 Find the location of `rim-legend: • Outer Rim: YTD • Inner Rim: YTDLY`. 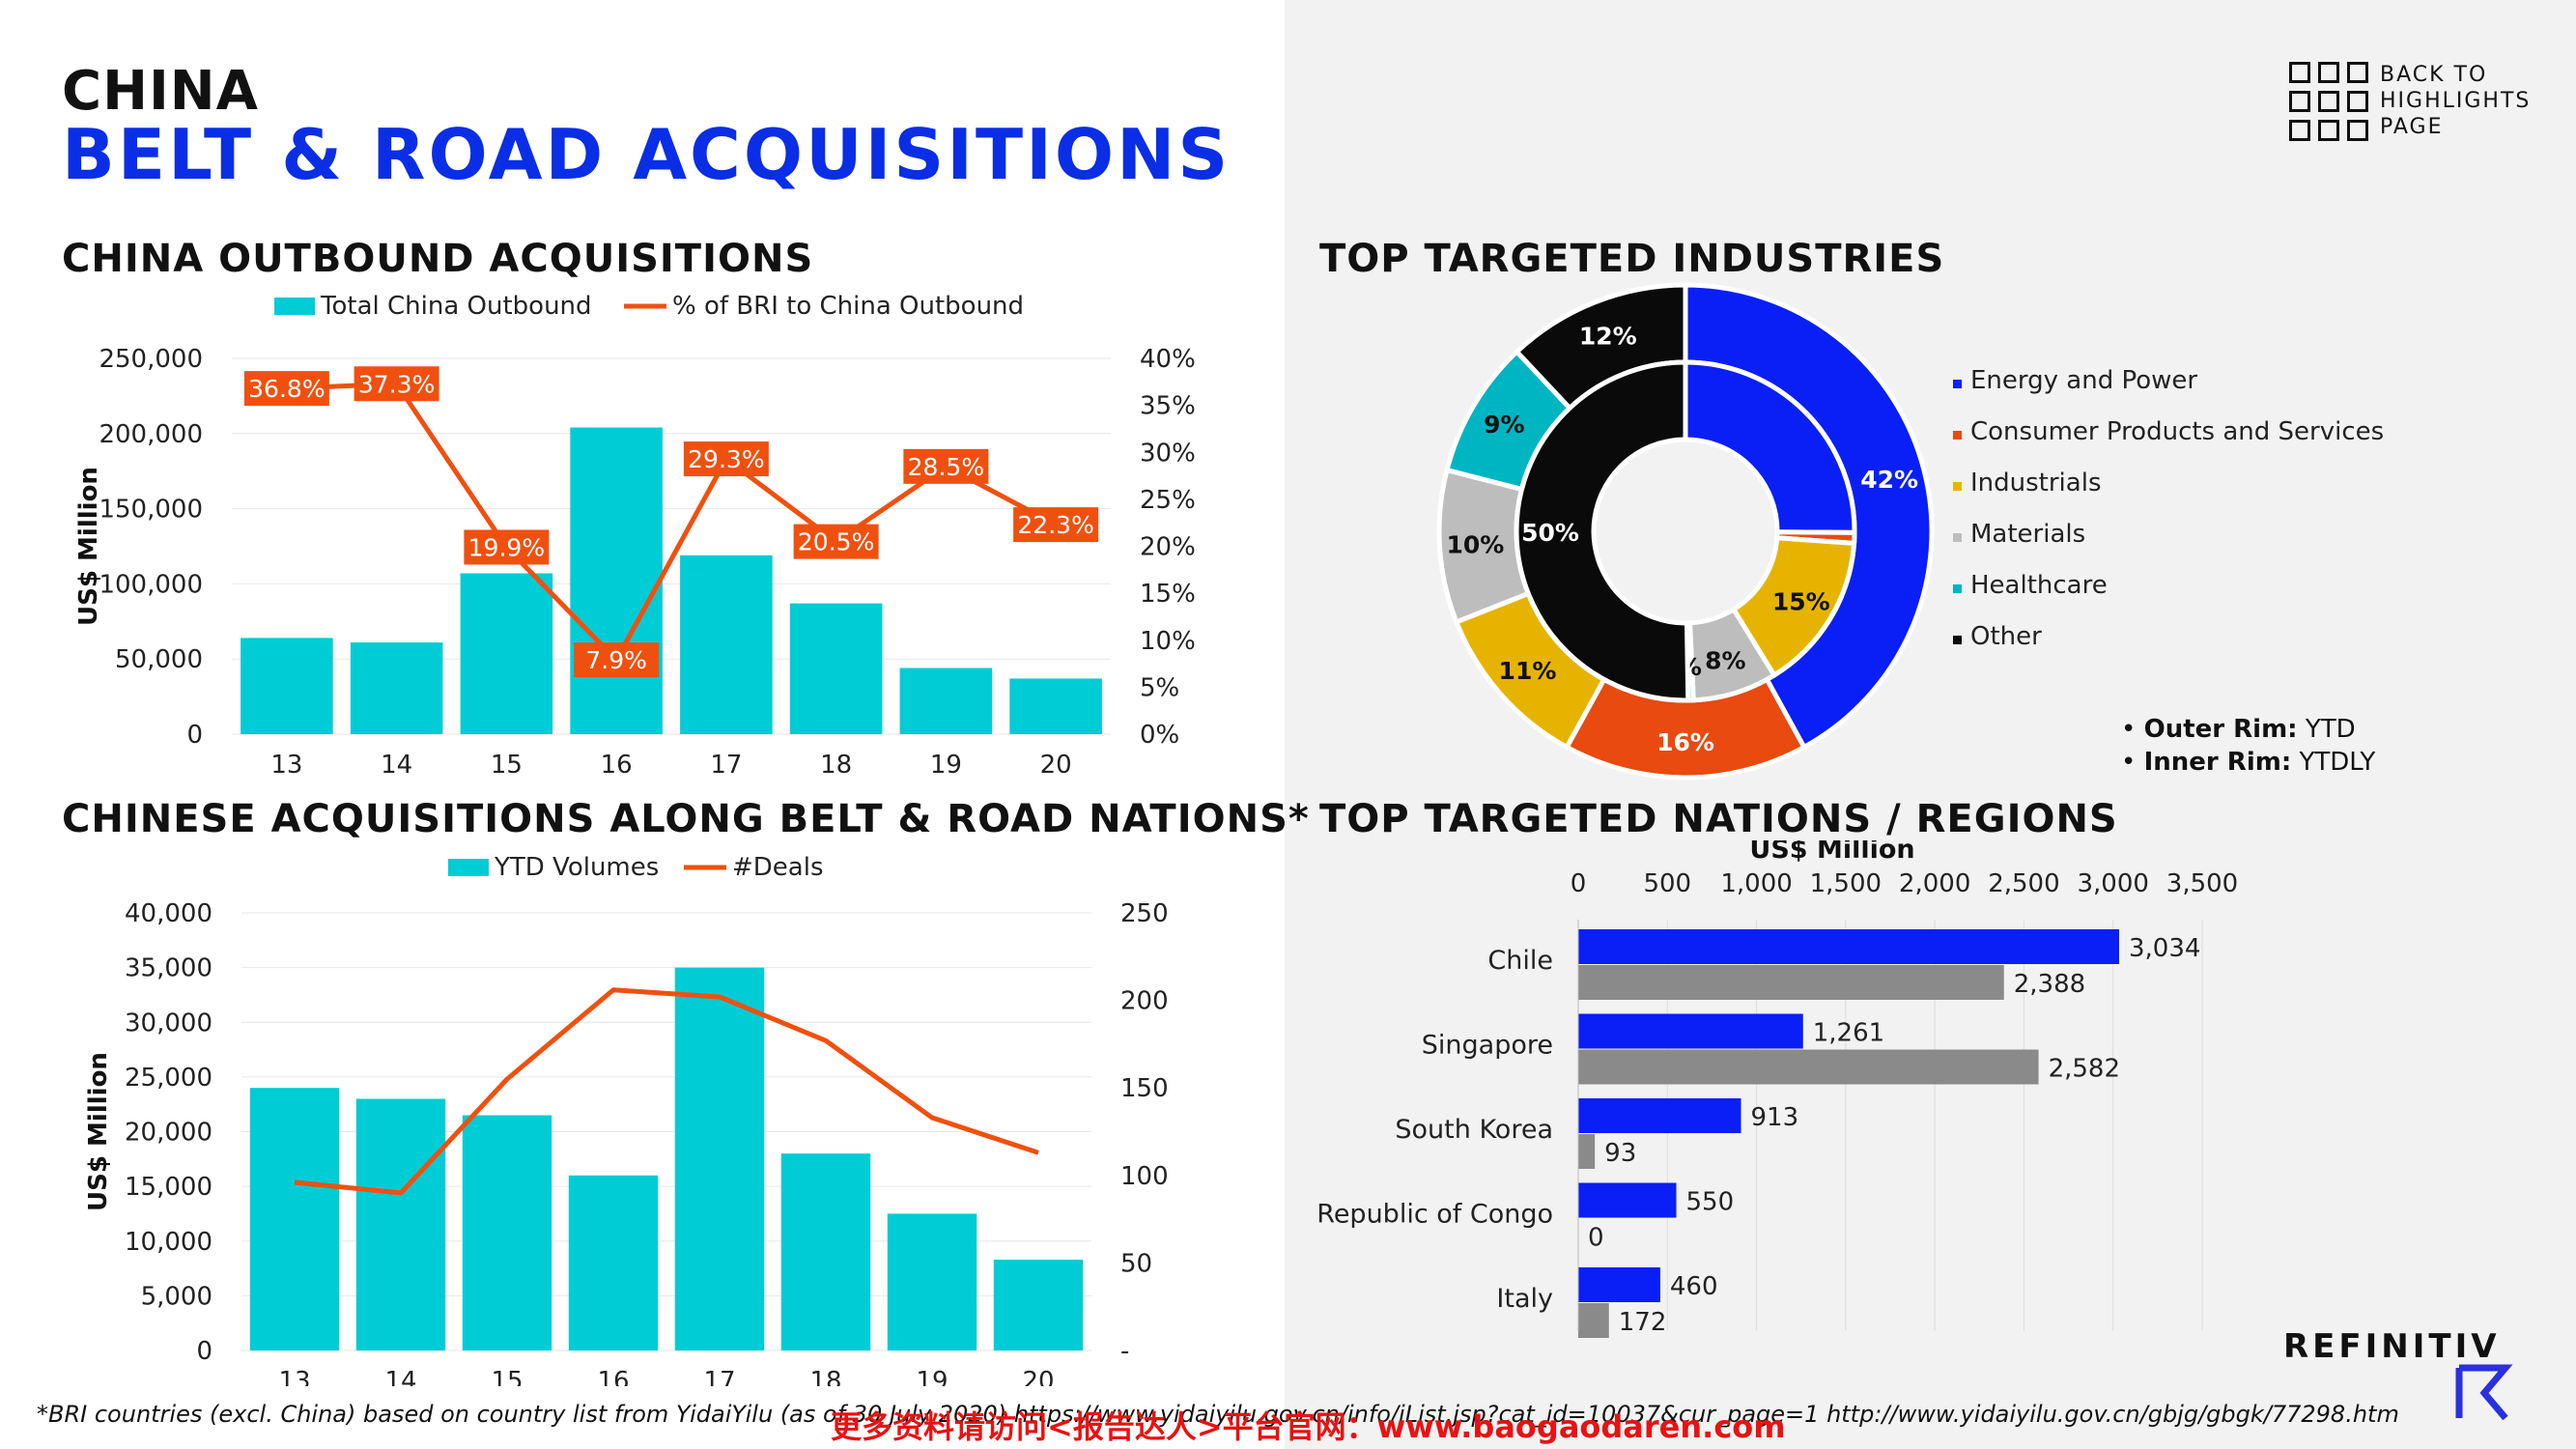

rim-legend: • Outer Rim: YTD • Inner Rim: YTDLY is located at coordinates (2248, 746).